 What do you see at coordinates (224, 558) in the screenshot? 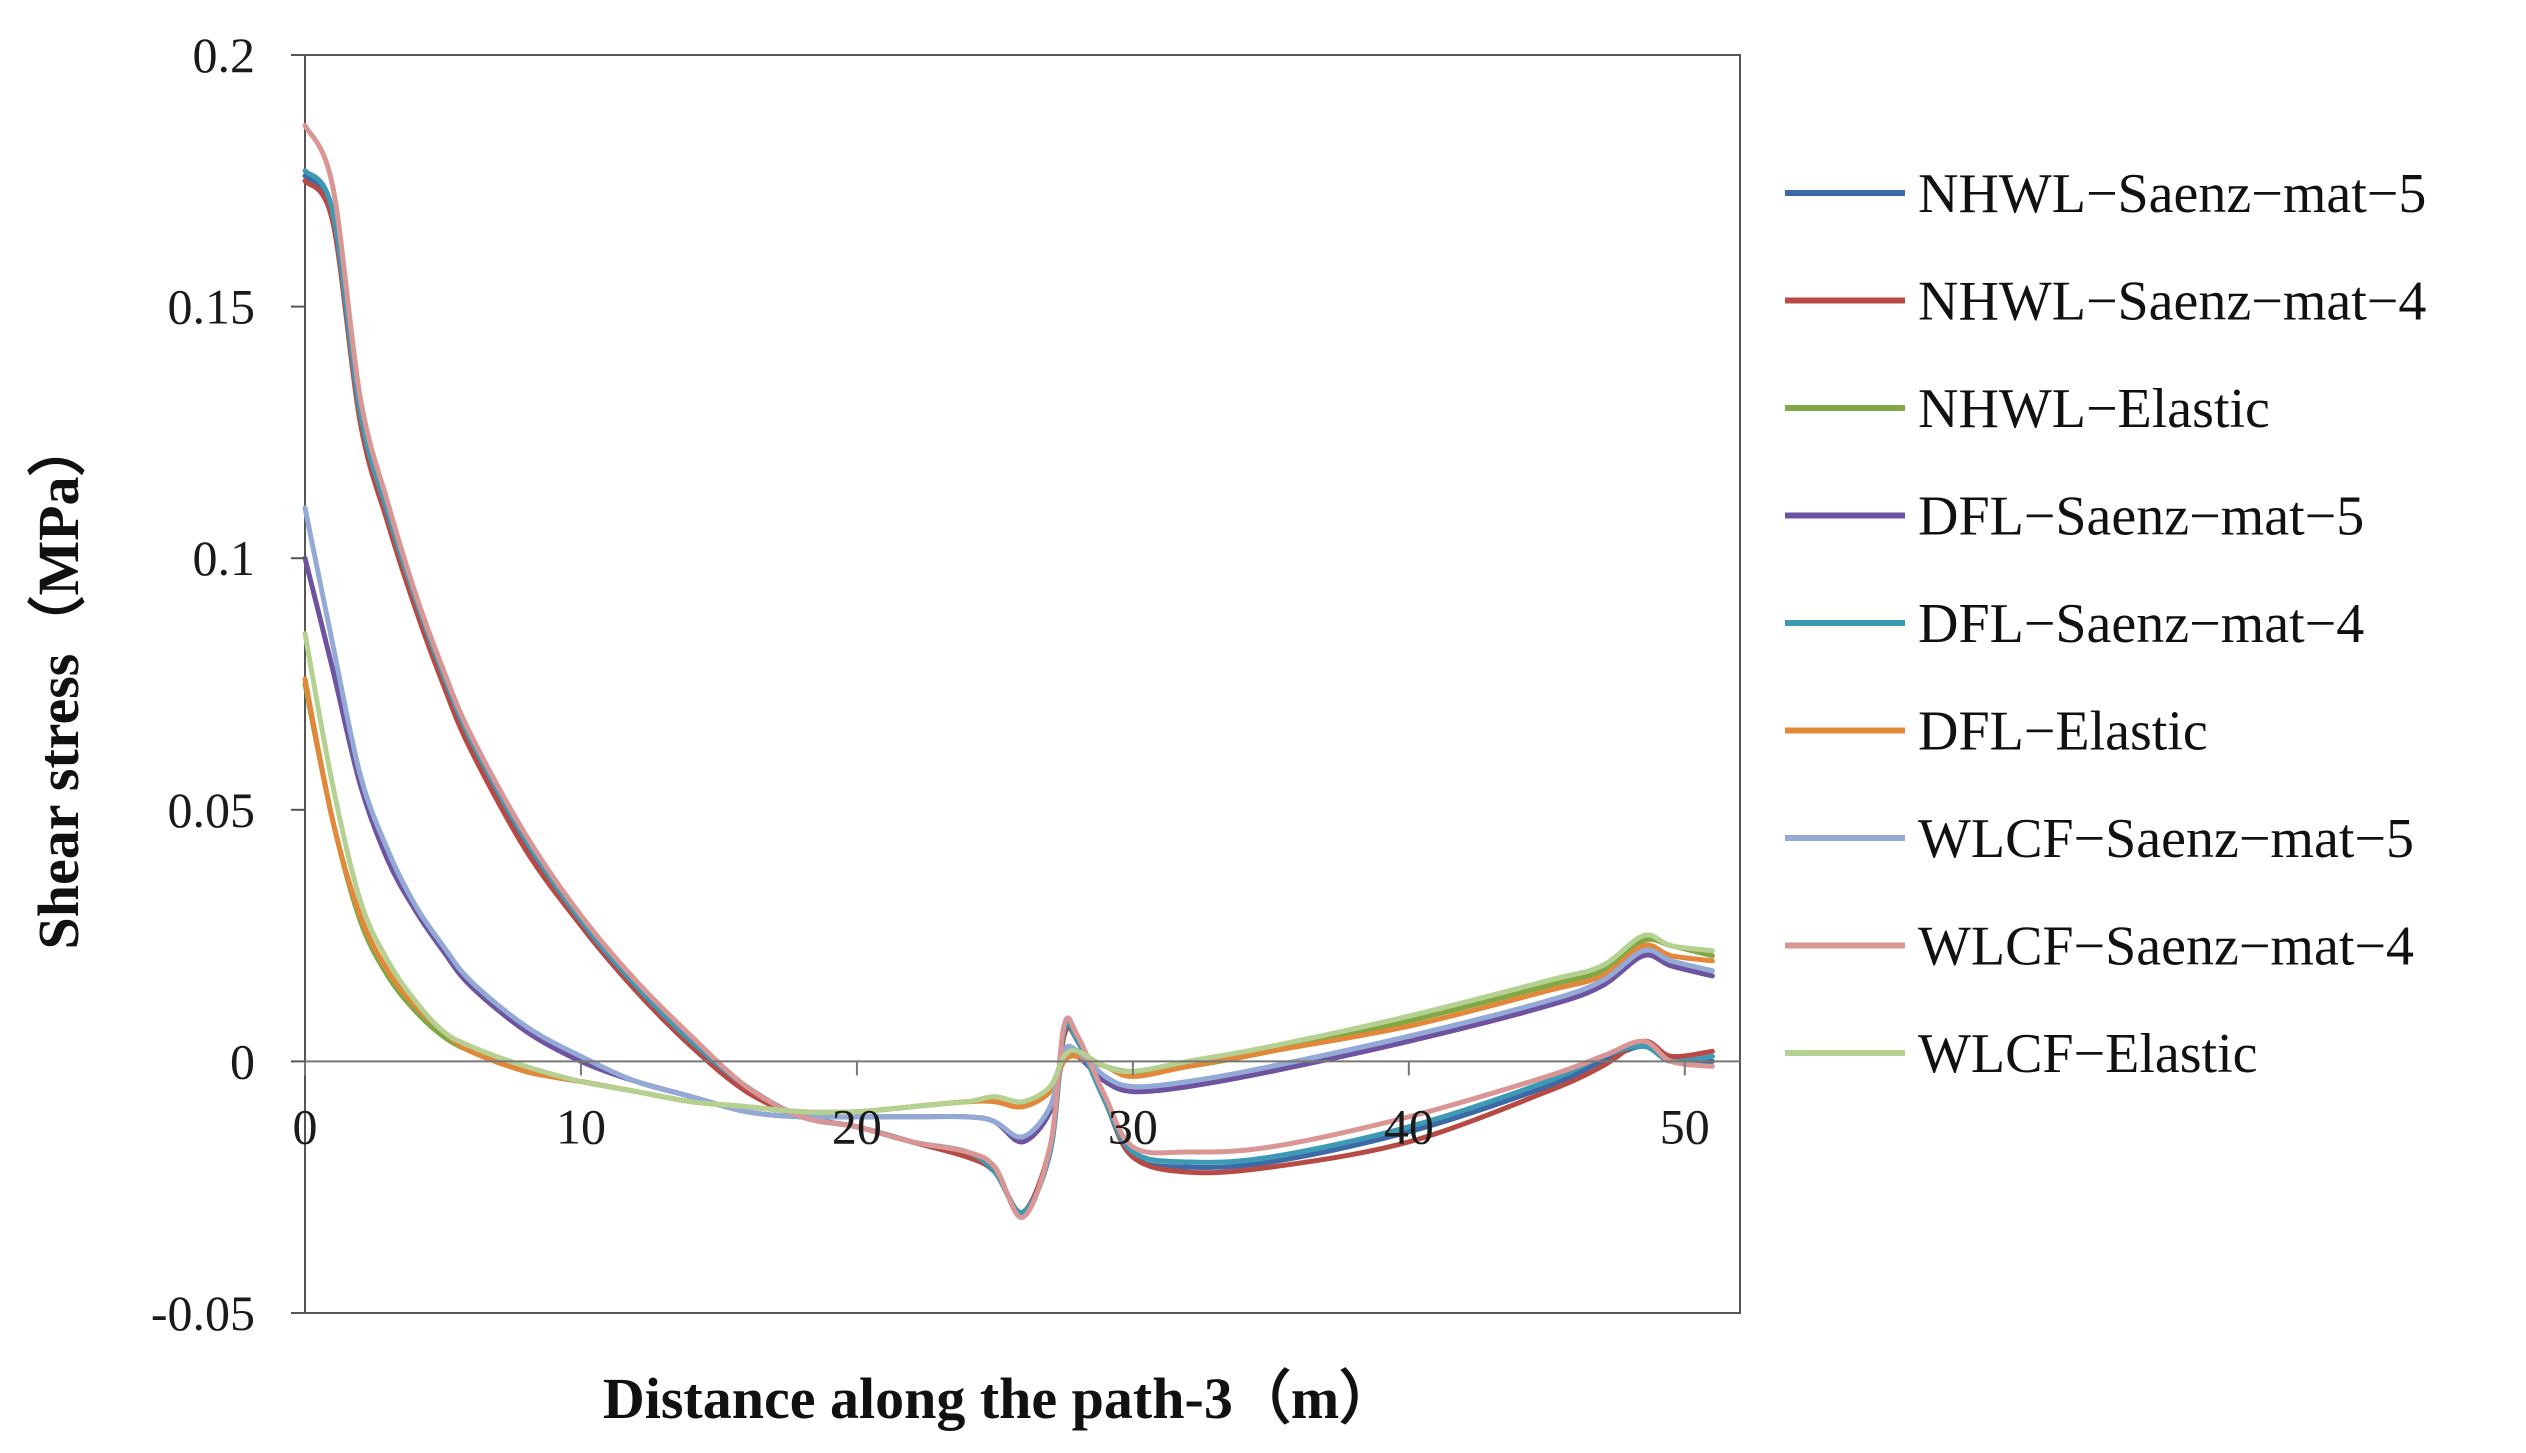
I see `y-tick-label: 0.1` at bounding box center [224, 558].